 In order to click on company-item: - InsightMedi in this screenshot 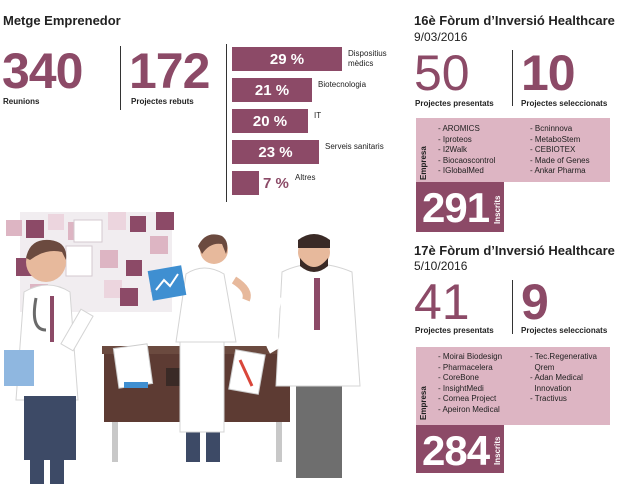, I will do `click(461, 388)`.